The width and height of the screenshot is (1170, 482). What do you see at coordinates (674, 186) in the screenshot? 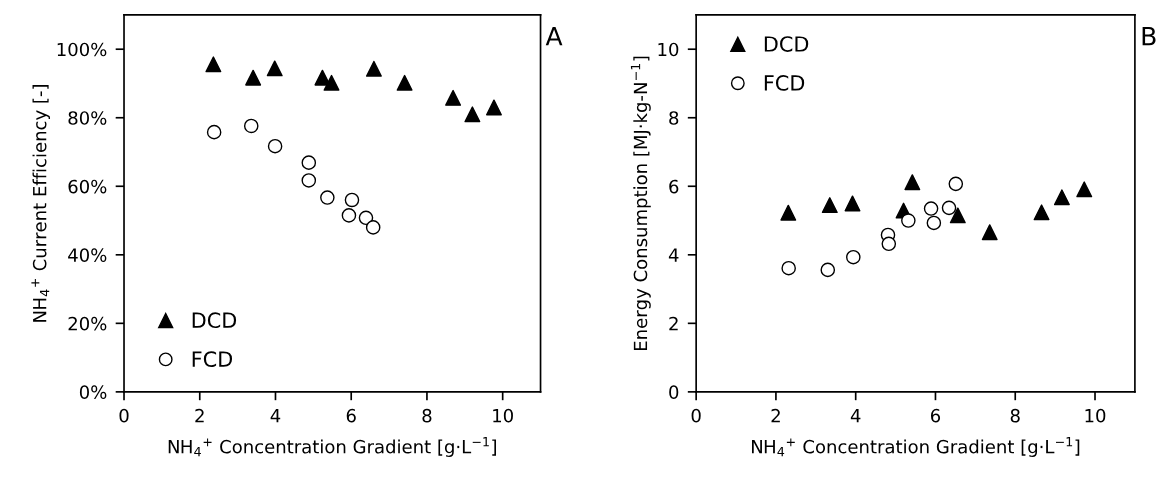
I see `y-tick-label: 6` at bounding box center [674, 186].